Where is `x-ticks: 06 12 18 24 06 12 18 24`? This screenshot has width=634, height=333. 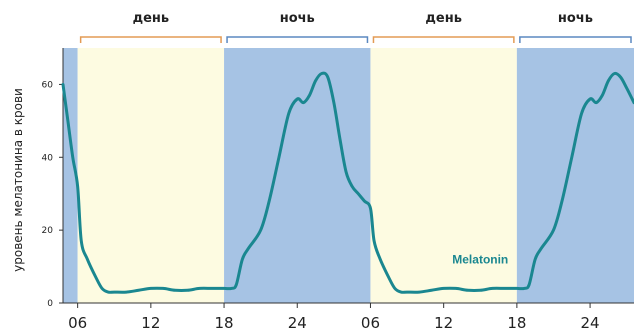
x-ticks: 06 12 18 24 06 12 18 24 is located at coordinates (334, 317).